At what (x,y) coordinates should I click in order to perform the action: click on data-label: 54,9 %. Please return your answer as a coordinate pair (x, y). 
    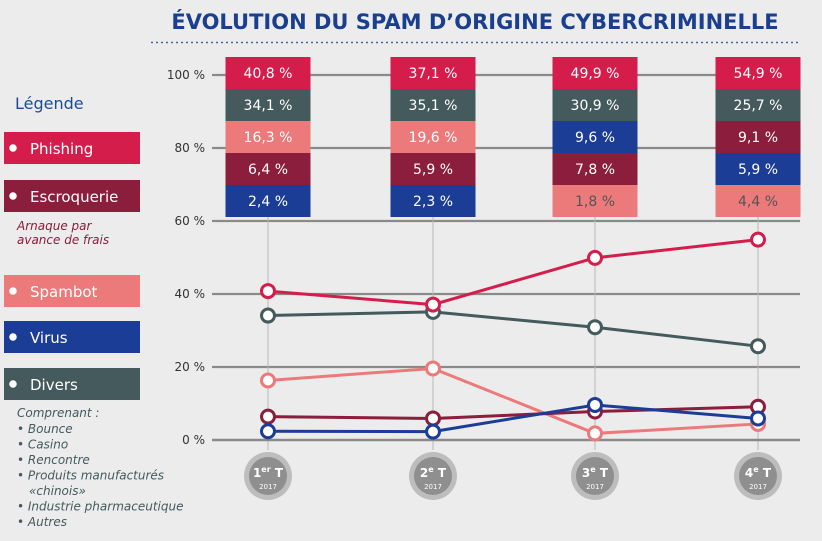
    Looking at the image, I should click on (758, 74).